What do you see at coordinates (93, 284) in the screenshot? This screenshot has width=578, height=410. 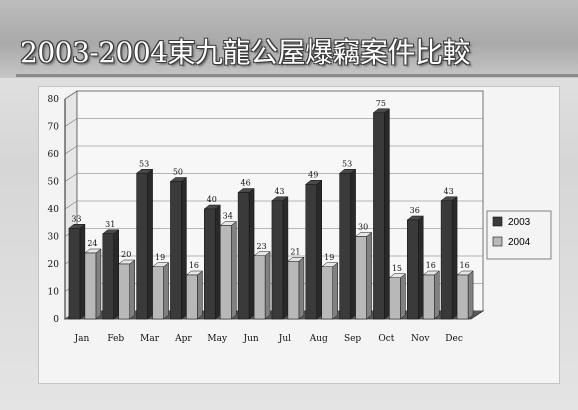 I see `bar-2004-Jan` at bounding box center [93, 284].